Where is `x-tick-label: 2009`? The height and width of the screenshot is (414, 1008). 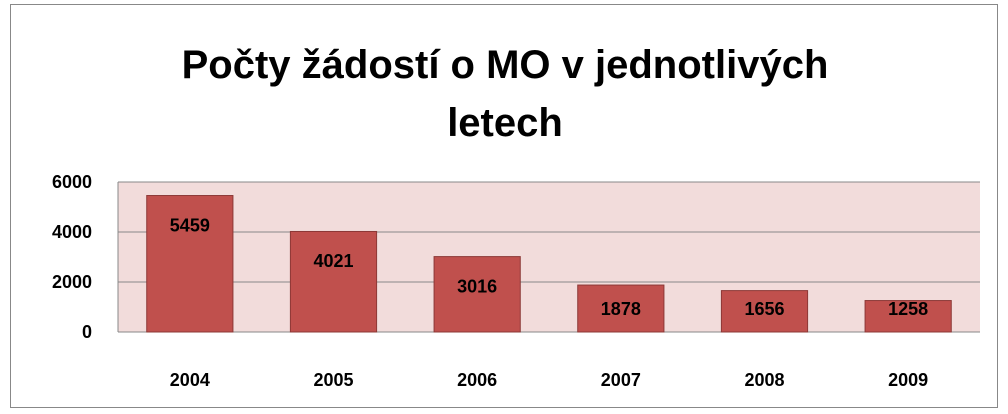 x-tick-label: 2009 is located at coordinates (908, 380).